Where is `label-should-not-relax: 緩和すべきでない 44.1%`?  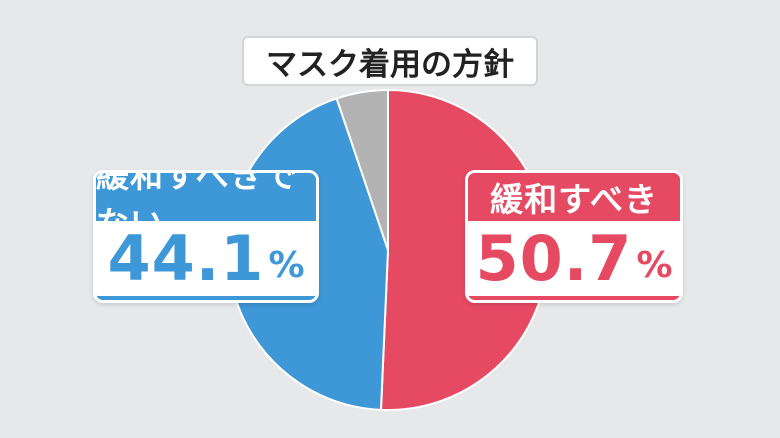 label-should-not-relax: 緩和すべきでない 44.1% is located at coordinates (206, 236).